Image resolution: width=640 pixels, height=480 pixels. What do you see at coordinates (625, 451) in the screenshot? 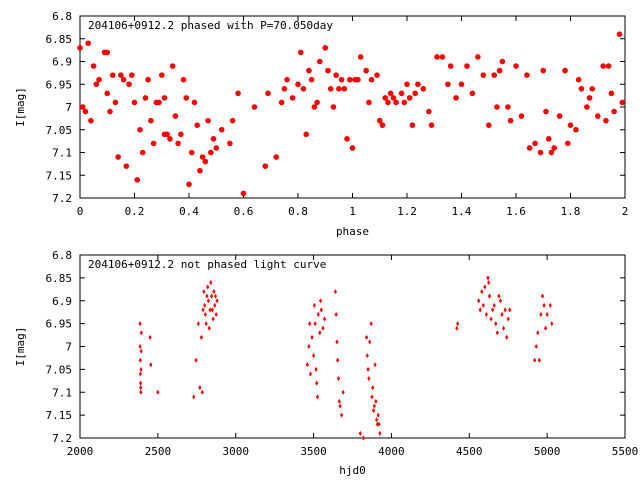
I see `chart2-x-tick-label: 5500` at bounding box center [625, 451].